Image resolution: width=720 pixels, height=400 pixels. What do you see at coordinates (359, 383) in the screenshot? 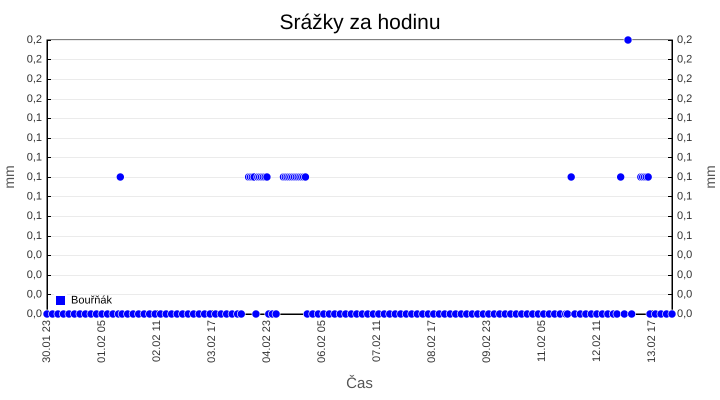
I see `x-axis-title: Čas` at bounding box center [359, 383].